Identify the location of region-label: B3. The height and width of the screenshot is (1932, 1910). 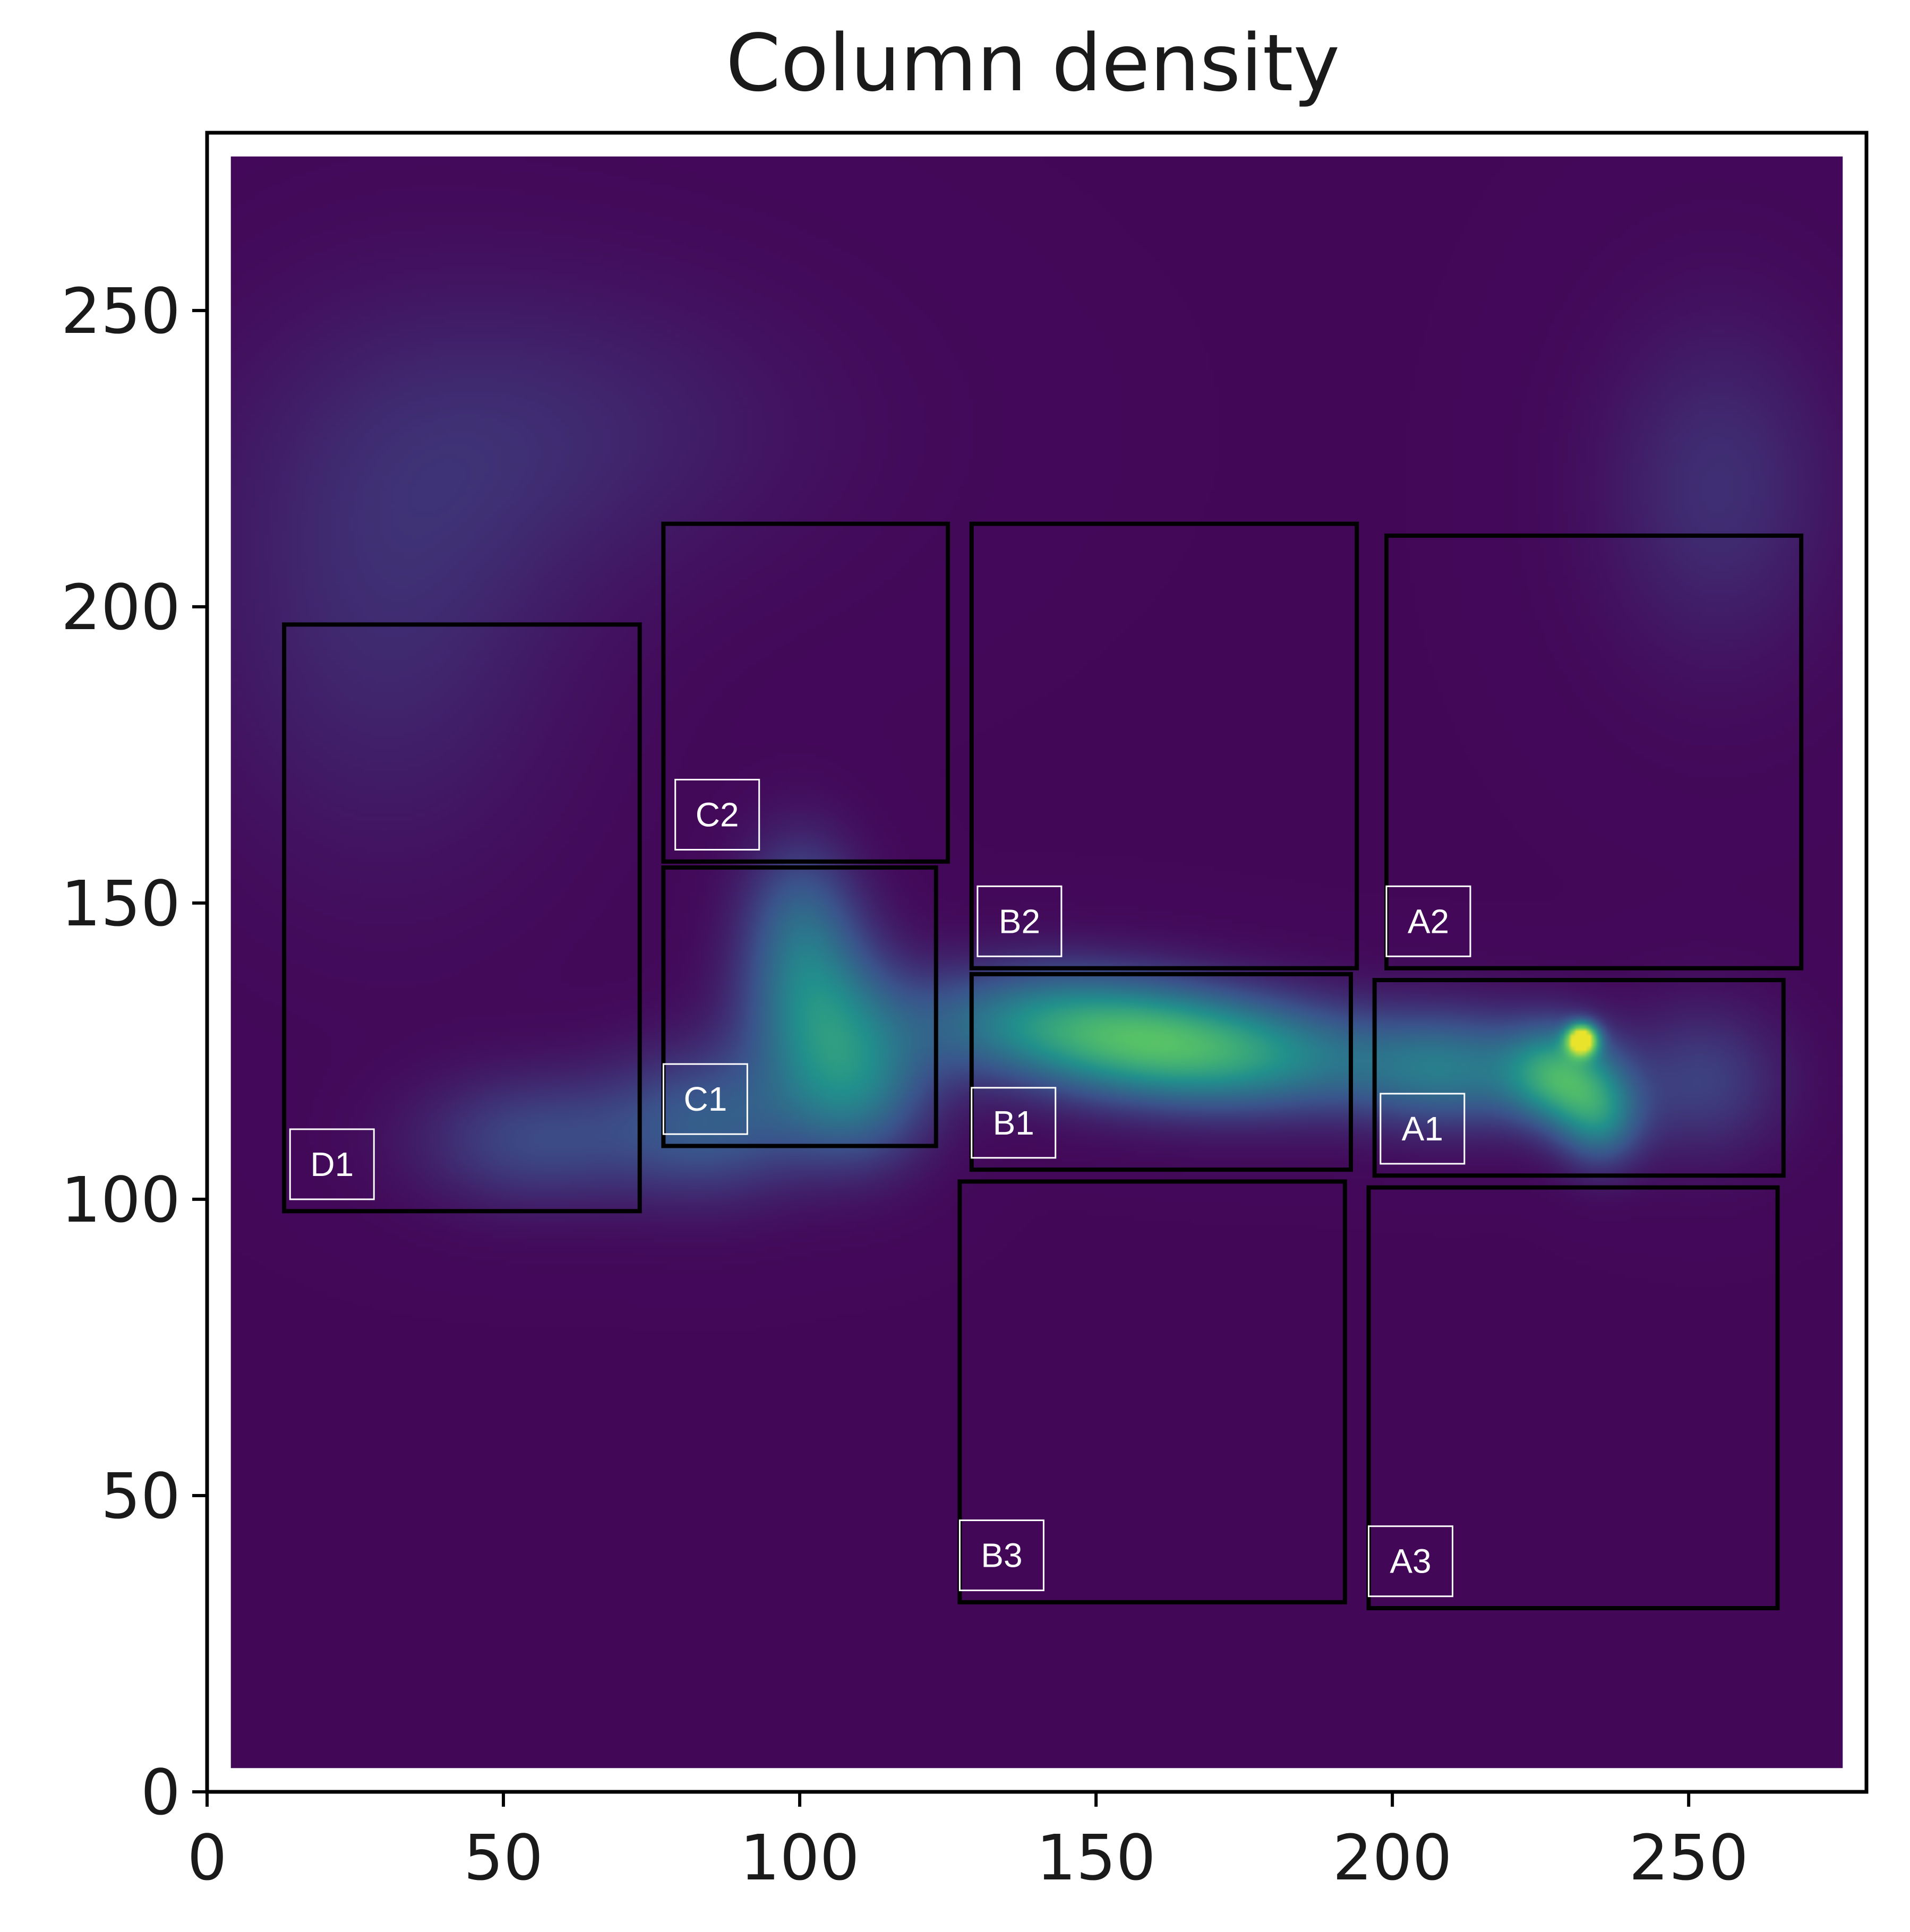
(1001, 1555).